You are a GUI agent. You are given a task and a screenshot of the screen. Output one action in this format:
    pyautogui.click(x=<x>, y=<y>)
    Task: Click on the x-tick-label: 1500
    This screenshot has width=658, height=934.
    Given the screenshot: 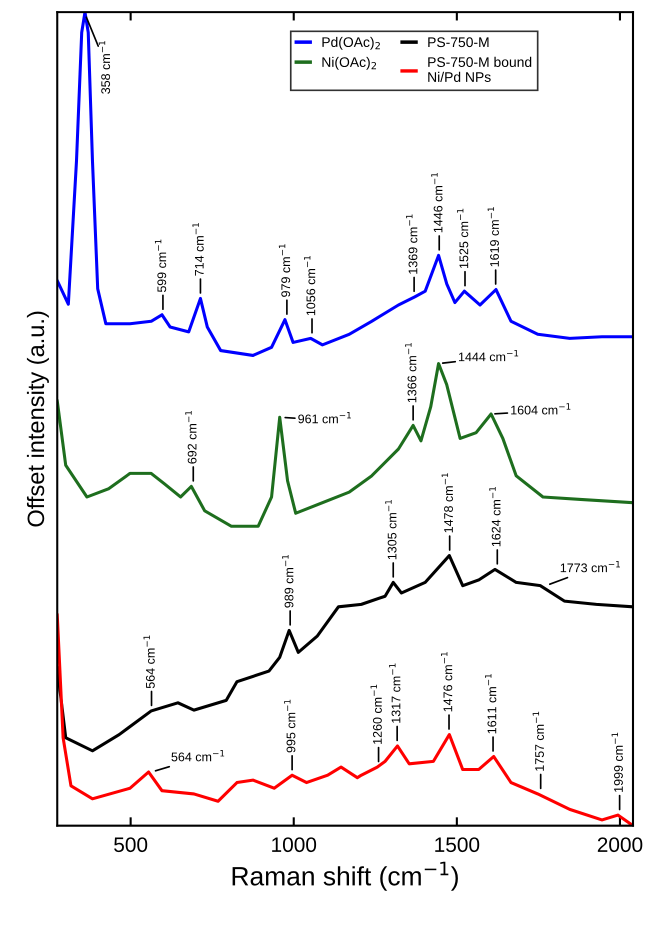 What is the action you would take?
    pyautogui.click(x=457, y=844)
    